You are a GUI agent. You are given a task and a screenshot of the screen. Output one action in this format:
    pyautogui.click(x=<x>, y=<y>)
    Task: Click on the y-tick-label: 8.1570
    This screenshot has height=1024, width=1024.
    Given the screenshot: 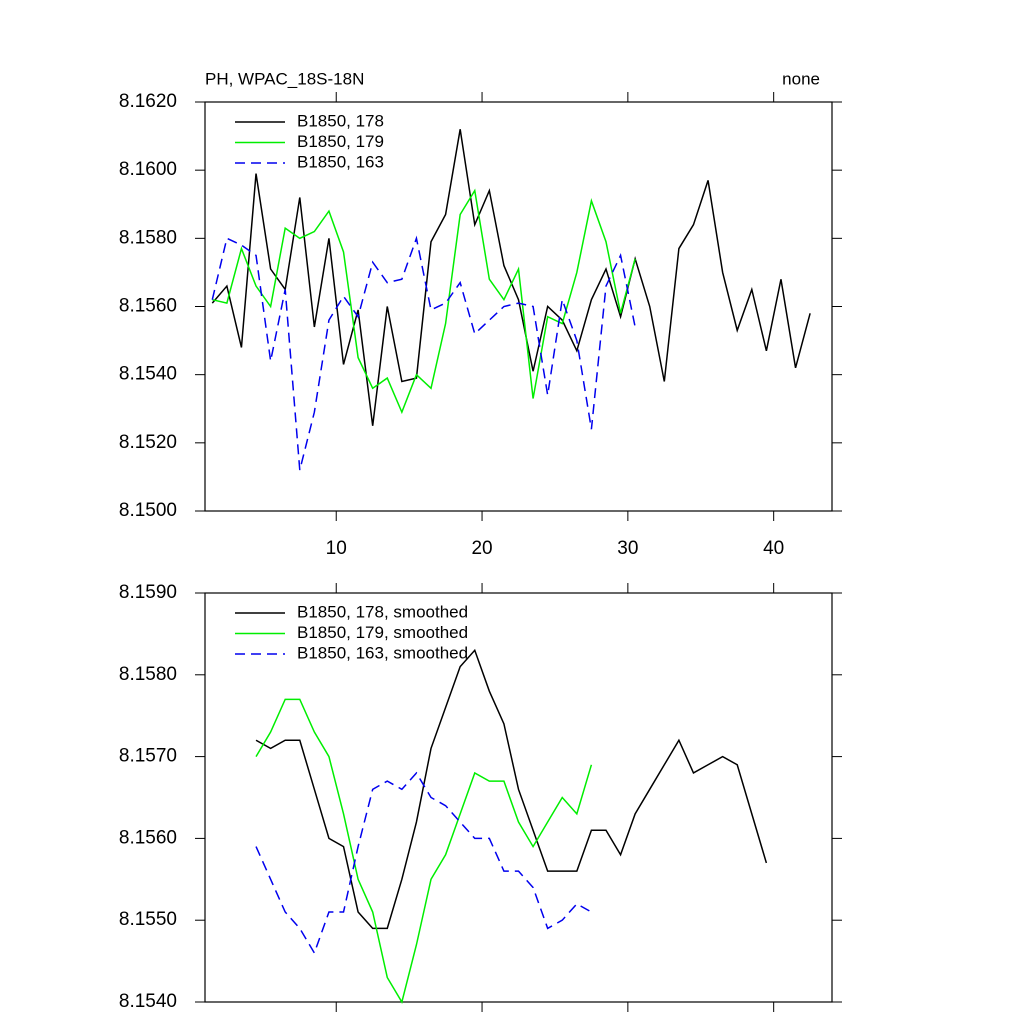 What is the action you would take?
    pyautogui.click(x=148, y=756)
    